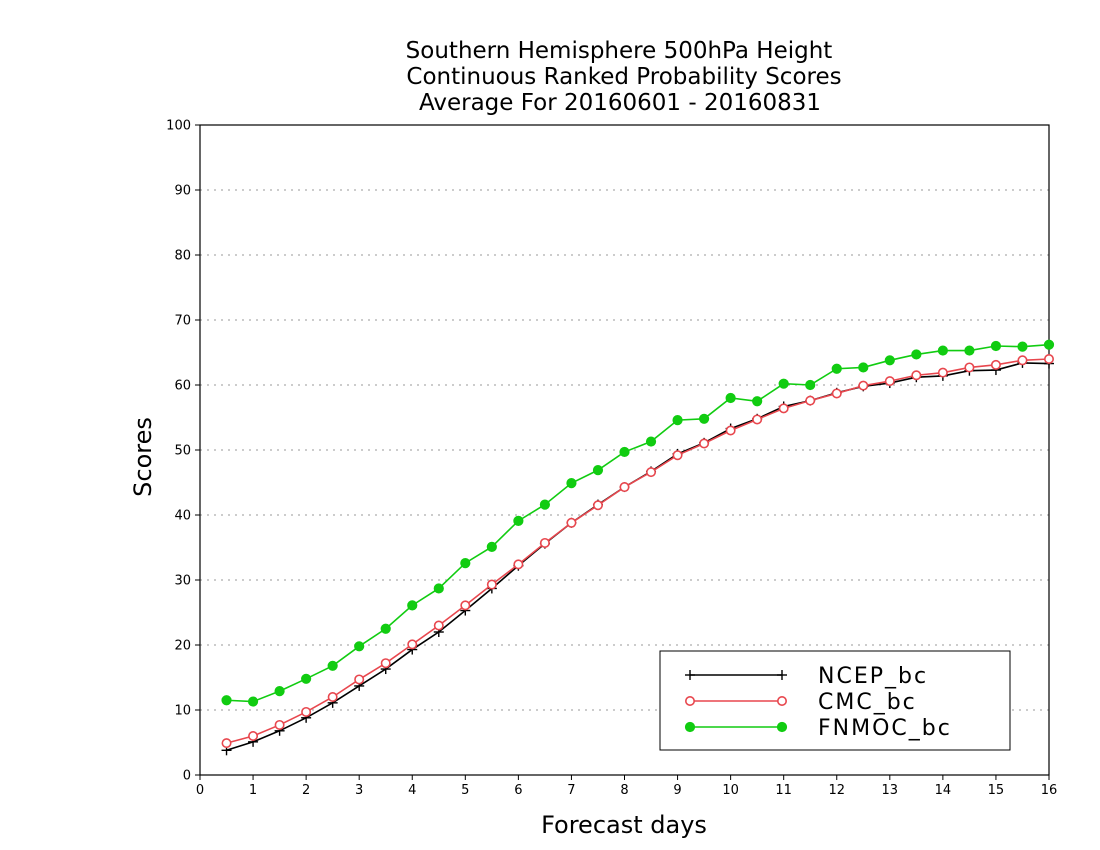 The width and height of the screenshot is (1100, 850). Describe the element at coordinates (800, 702) in the screenshot. I see `legend-item-cmc-bc: CMC_bc` at that location.